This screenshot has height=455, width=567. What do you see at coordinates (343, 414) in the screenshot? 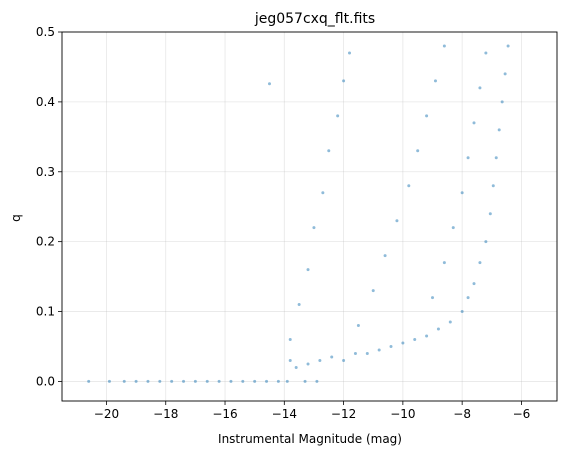
I see `x-tick-label: −12` at bounding box center [343, 414].